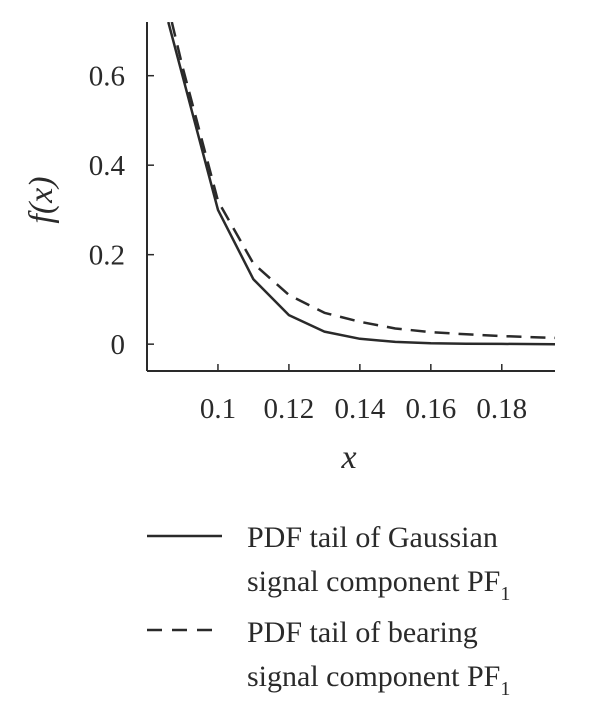  I want to click on x-tick-label: 0.16, so click(430, 409).